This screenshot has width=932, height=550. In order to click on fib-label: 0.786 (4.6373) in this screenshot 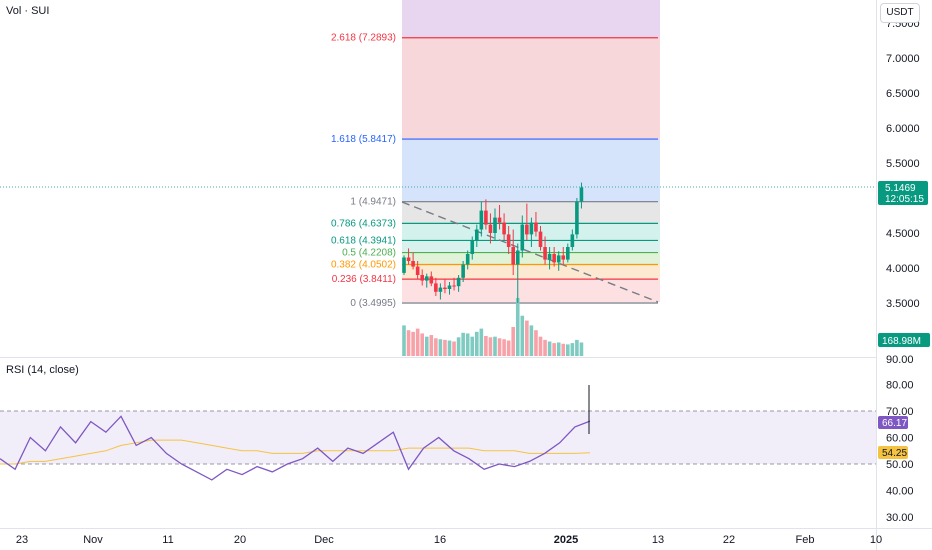, I will do `click(363, 223)`.